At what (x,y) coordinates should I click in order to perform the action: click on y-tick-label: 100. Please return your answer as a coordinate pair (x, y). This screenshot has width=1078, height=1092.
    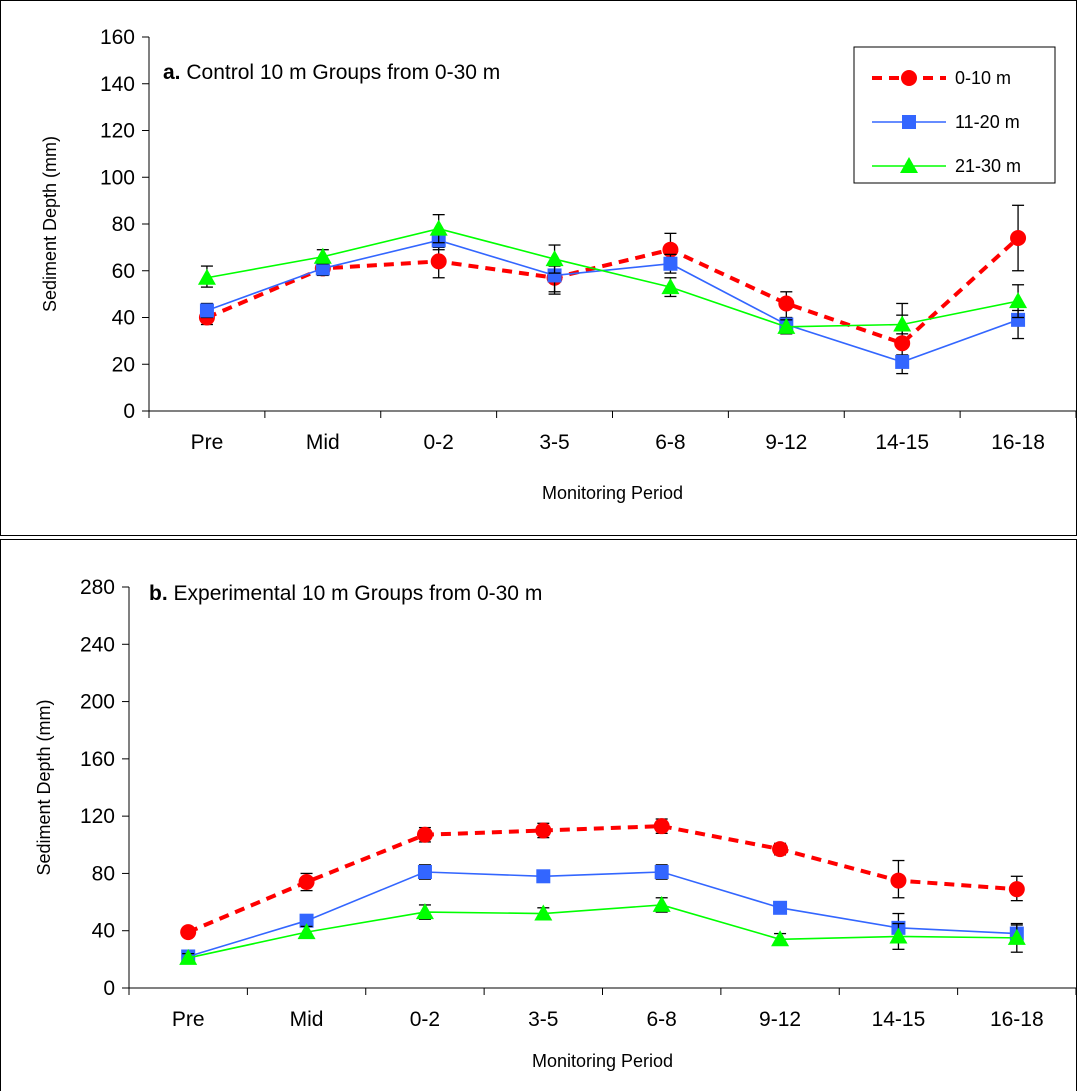
    Looking at the image, I should click on (117, 177).